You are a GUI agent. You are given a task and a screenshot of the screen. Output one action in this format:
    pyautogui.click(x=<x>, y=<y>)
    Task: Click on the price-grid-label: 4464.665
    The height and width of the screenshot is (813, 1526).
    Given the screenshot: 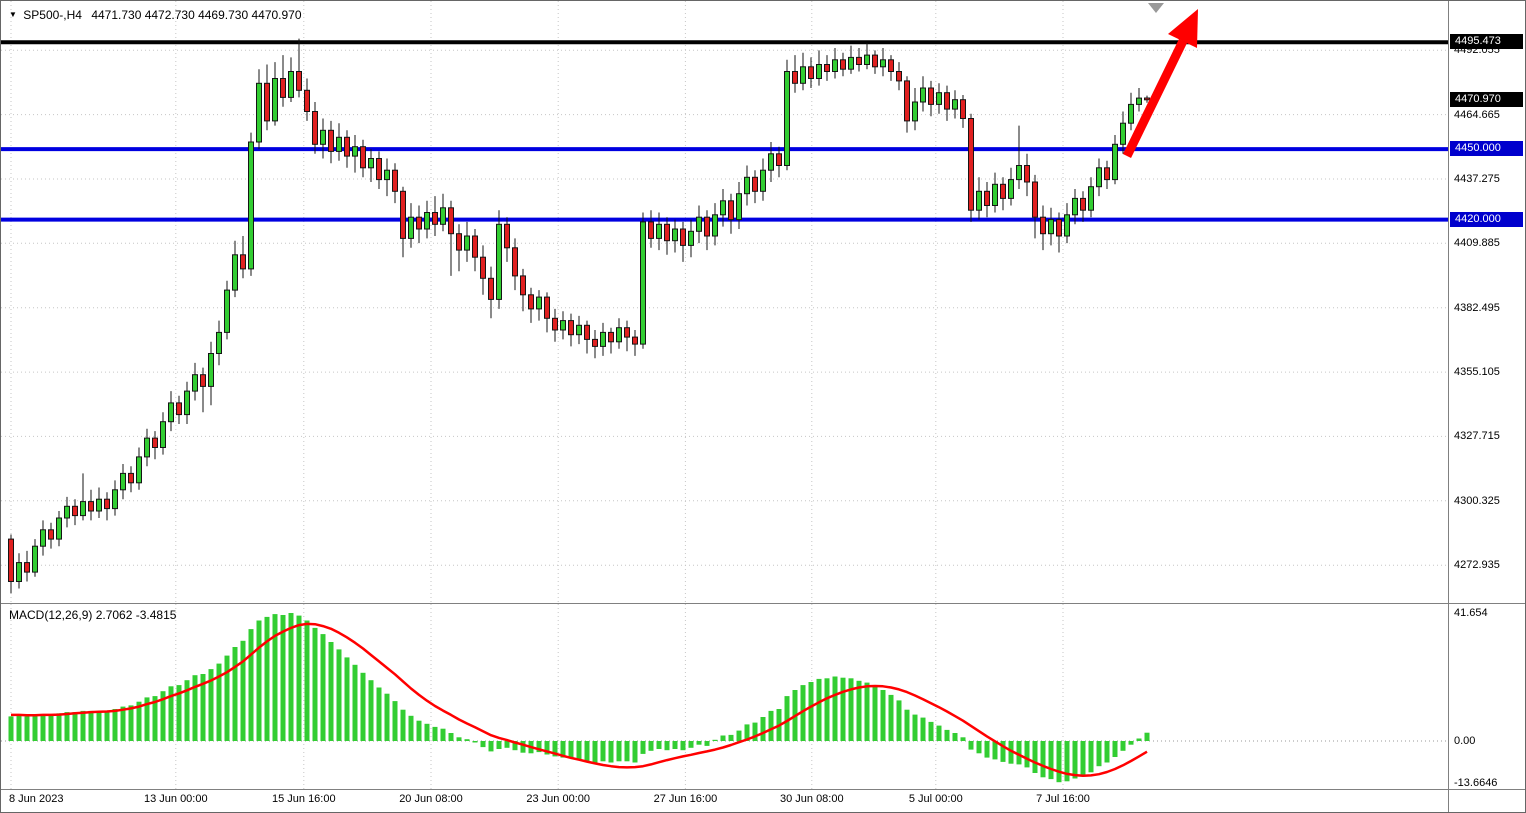 What is the action you would take?
    pyautogui.click(x=1477, y=114)
    